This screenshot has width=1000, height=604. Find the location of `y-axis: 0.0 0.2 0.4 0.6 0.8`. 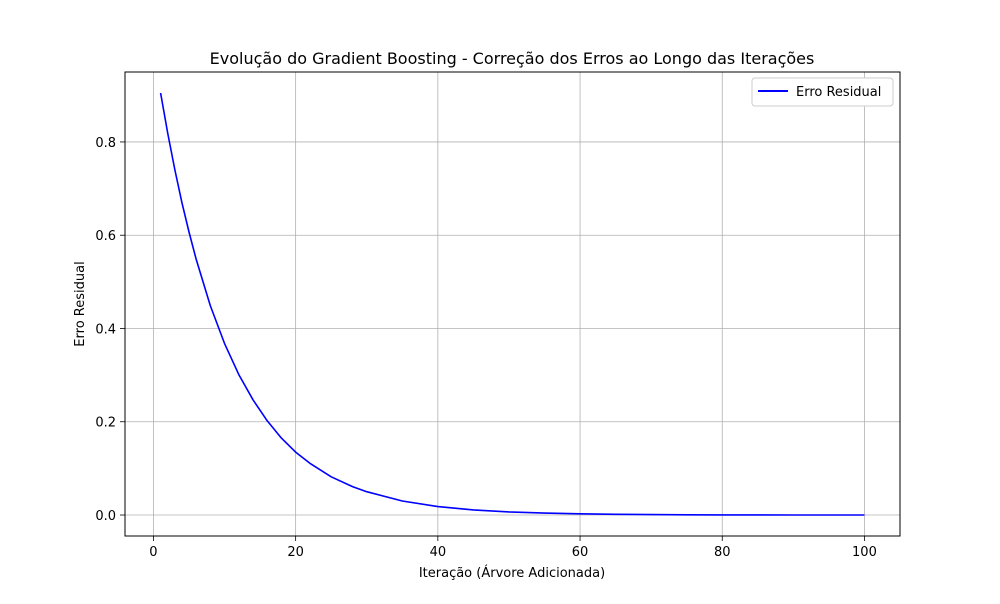

y-axis: 0.0 0.2 0.4 0.6 0.8 is located at coordinates (110, 330).